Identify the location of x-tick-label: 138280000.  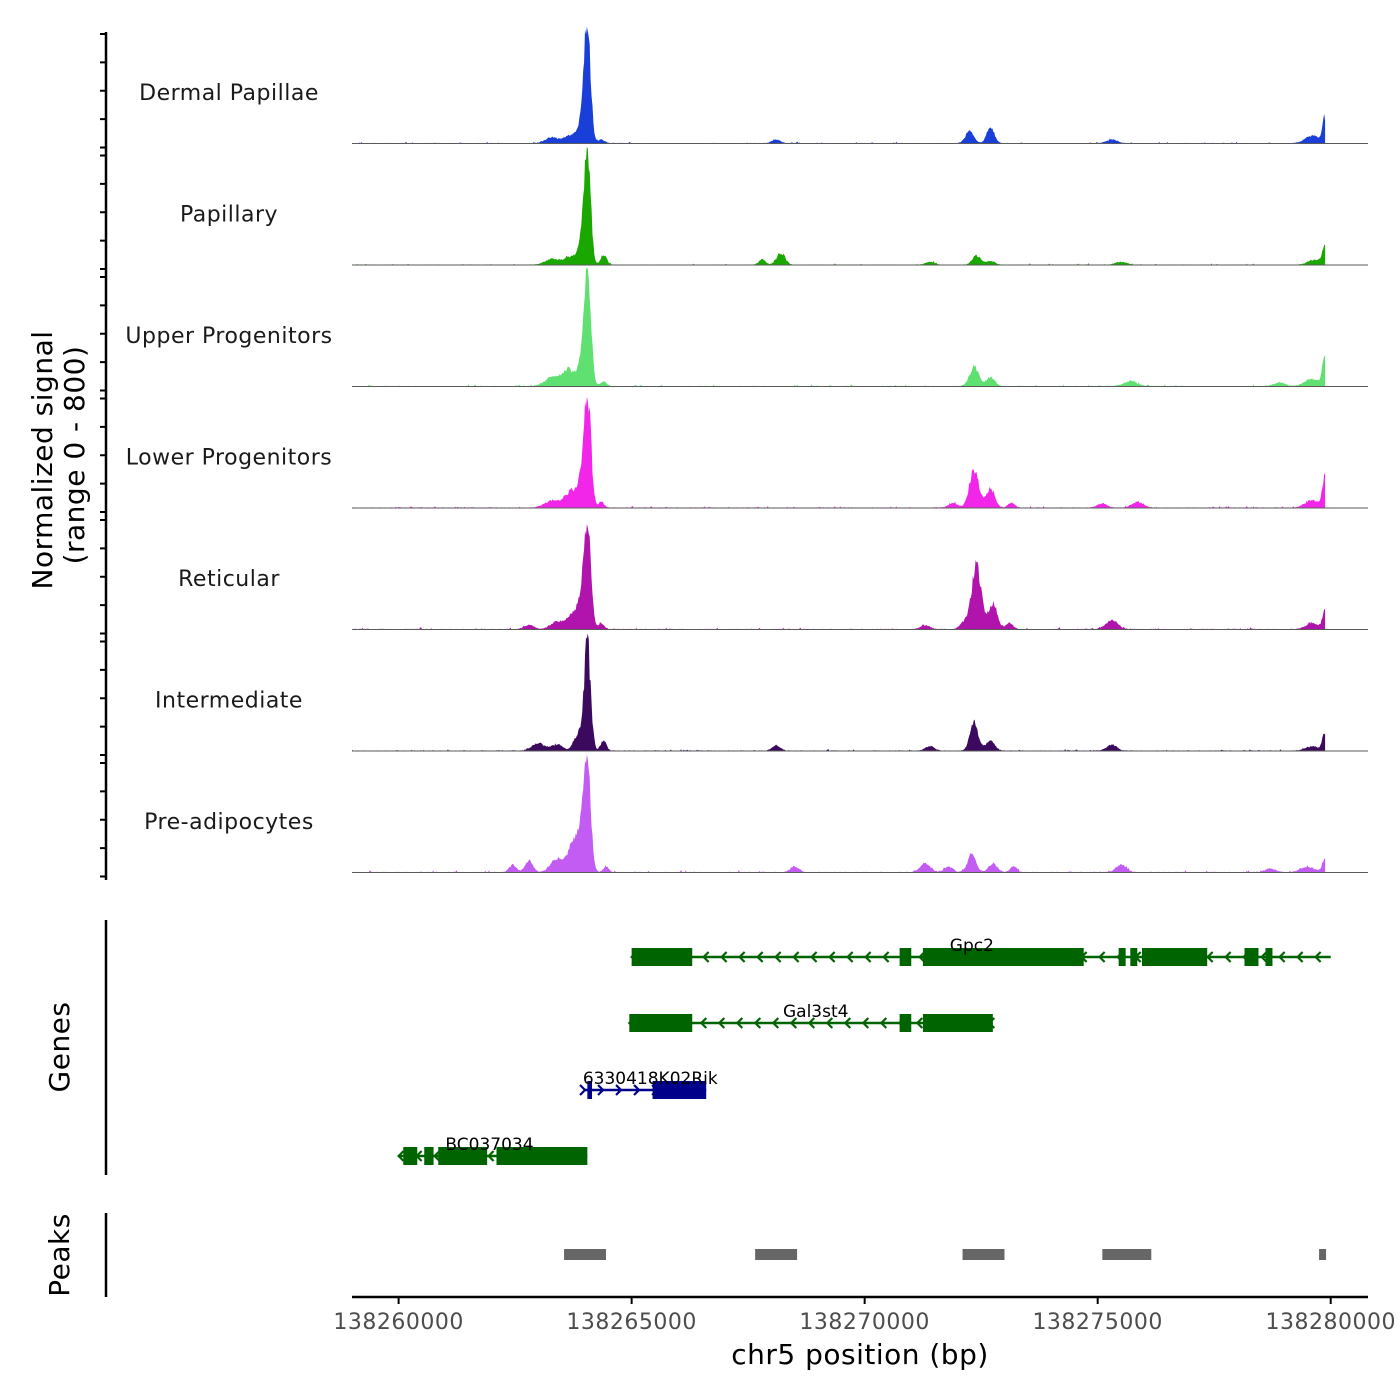
(1330, 1322).